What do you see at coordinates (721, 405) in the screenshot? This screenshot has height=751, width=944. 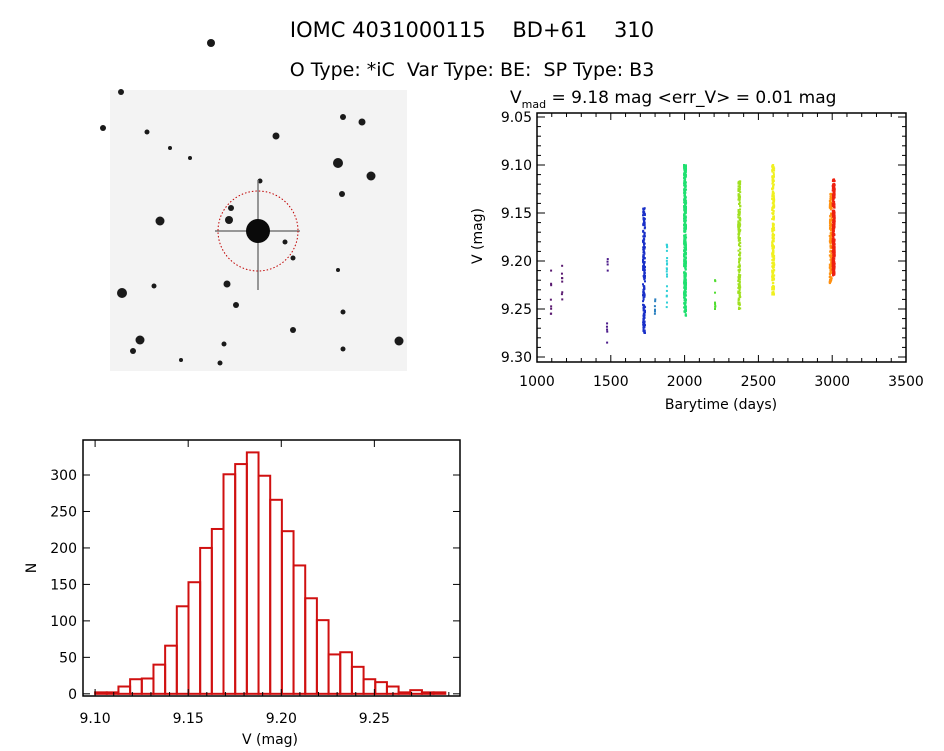 I see `x-axis-label: Barytime (days)` at bounding box center [721, 405].